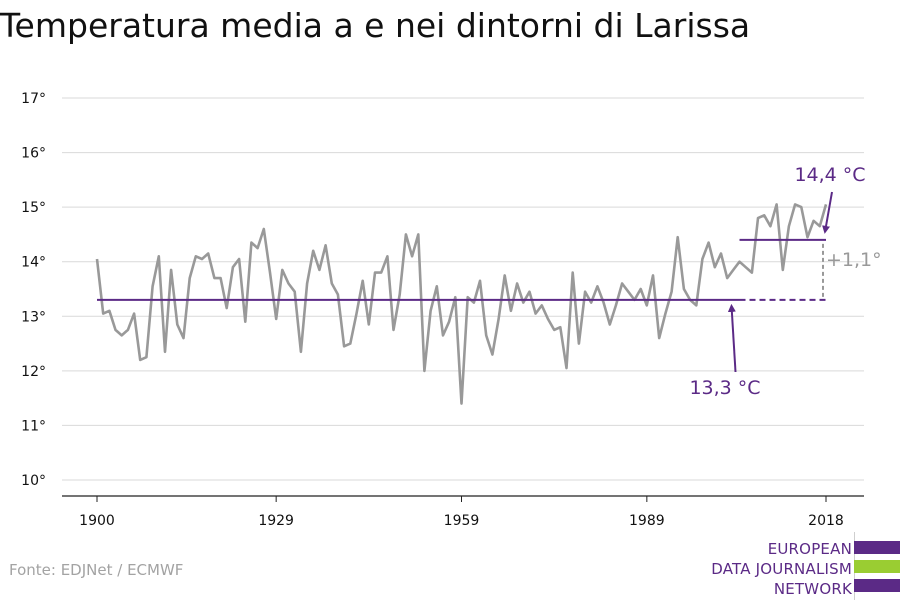  I want to click on recent-mean-arrow, so click(827, 212).